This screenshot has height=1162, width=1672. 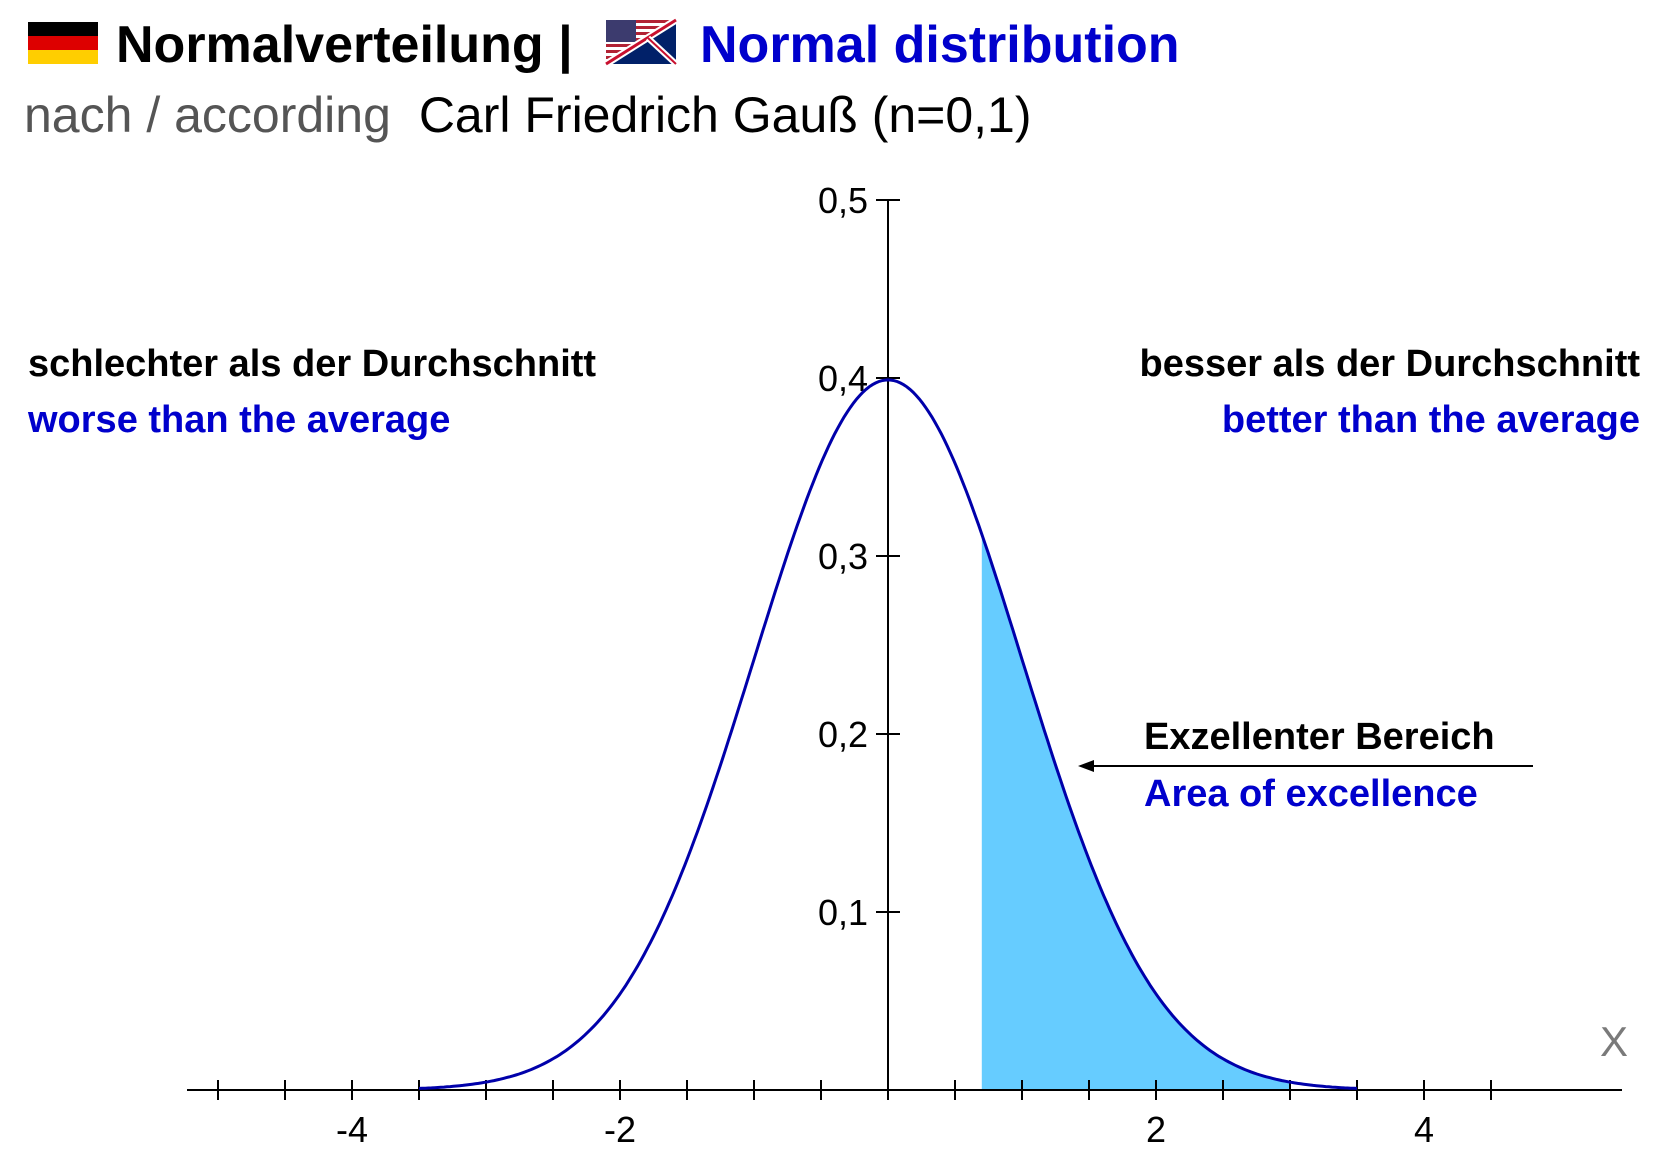 I want to click on excellence-label-german: Exzellenter Bereich, so click(x=1319, y=737).